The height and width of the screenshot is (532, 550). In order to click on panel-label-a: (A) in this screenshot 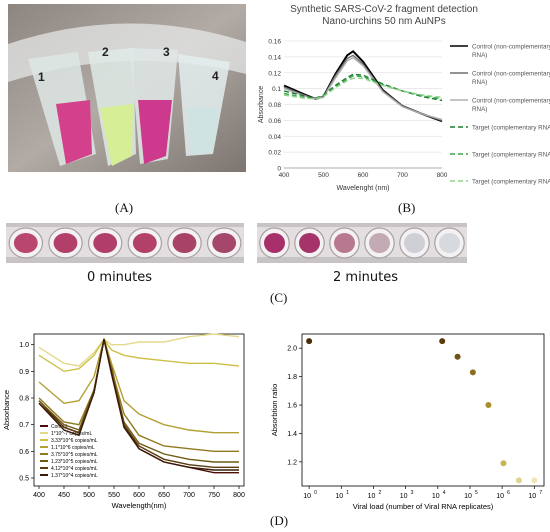, I will do `click(124, 207)`.